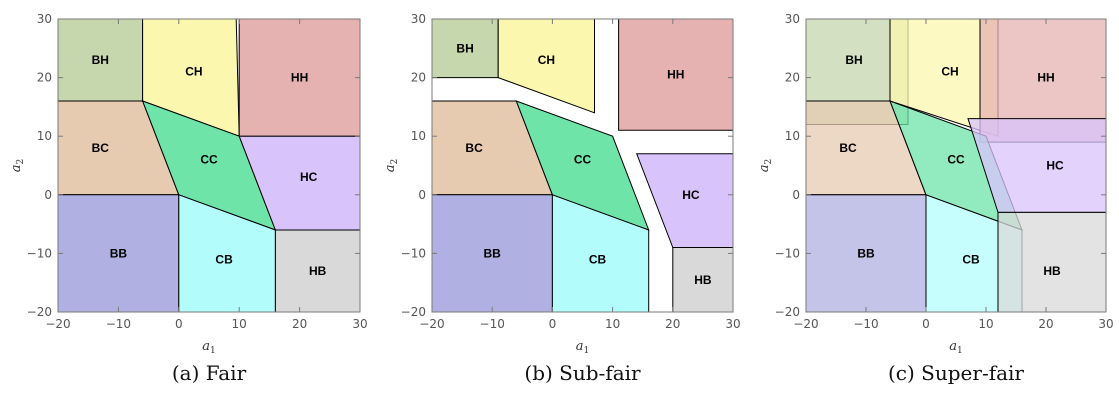 Image resolution: width=1119 pixels, height=407 pixels. I want to click on region-hb, so click(1052, 262).